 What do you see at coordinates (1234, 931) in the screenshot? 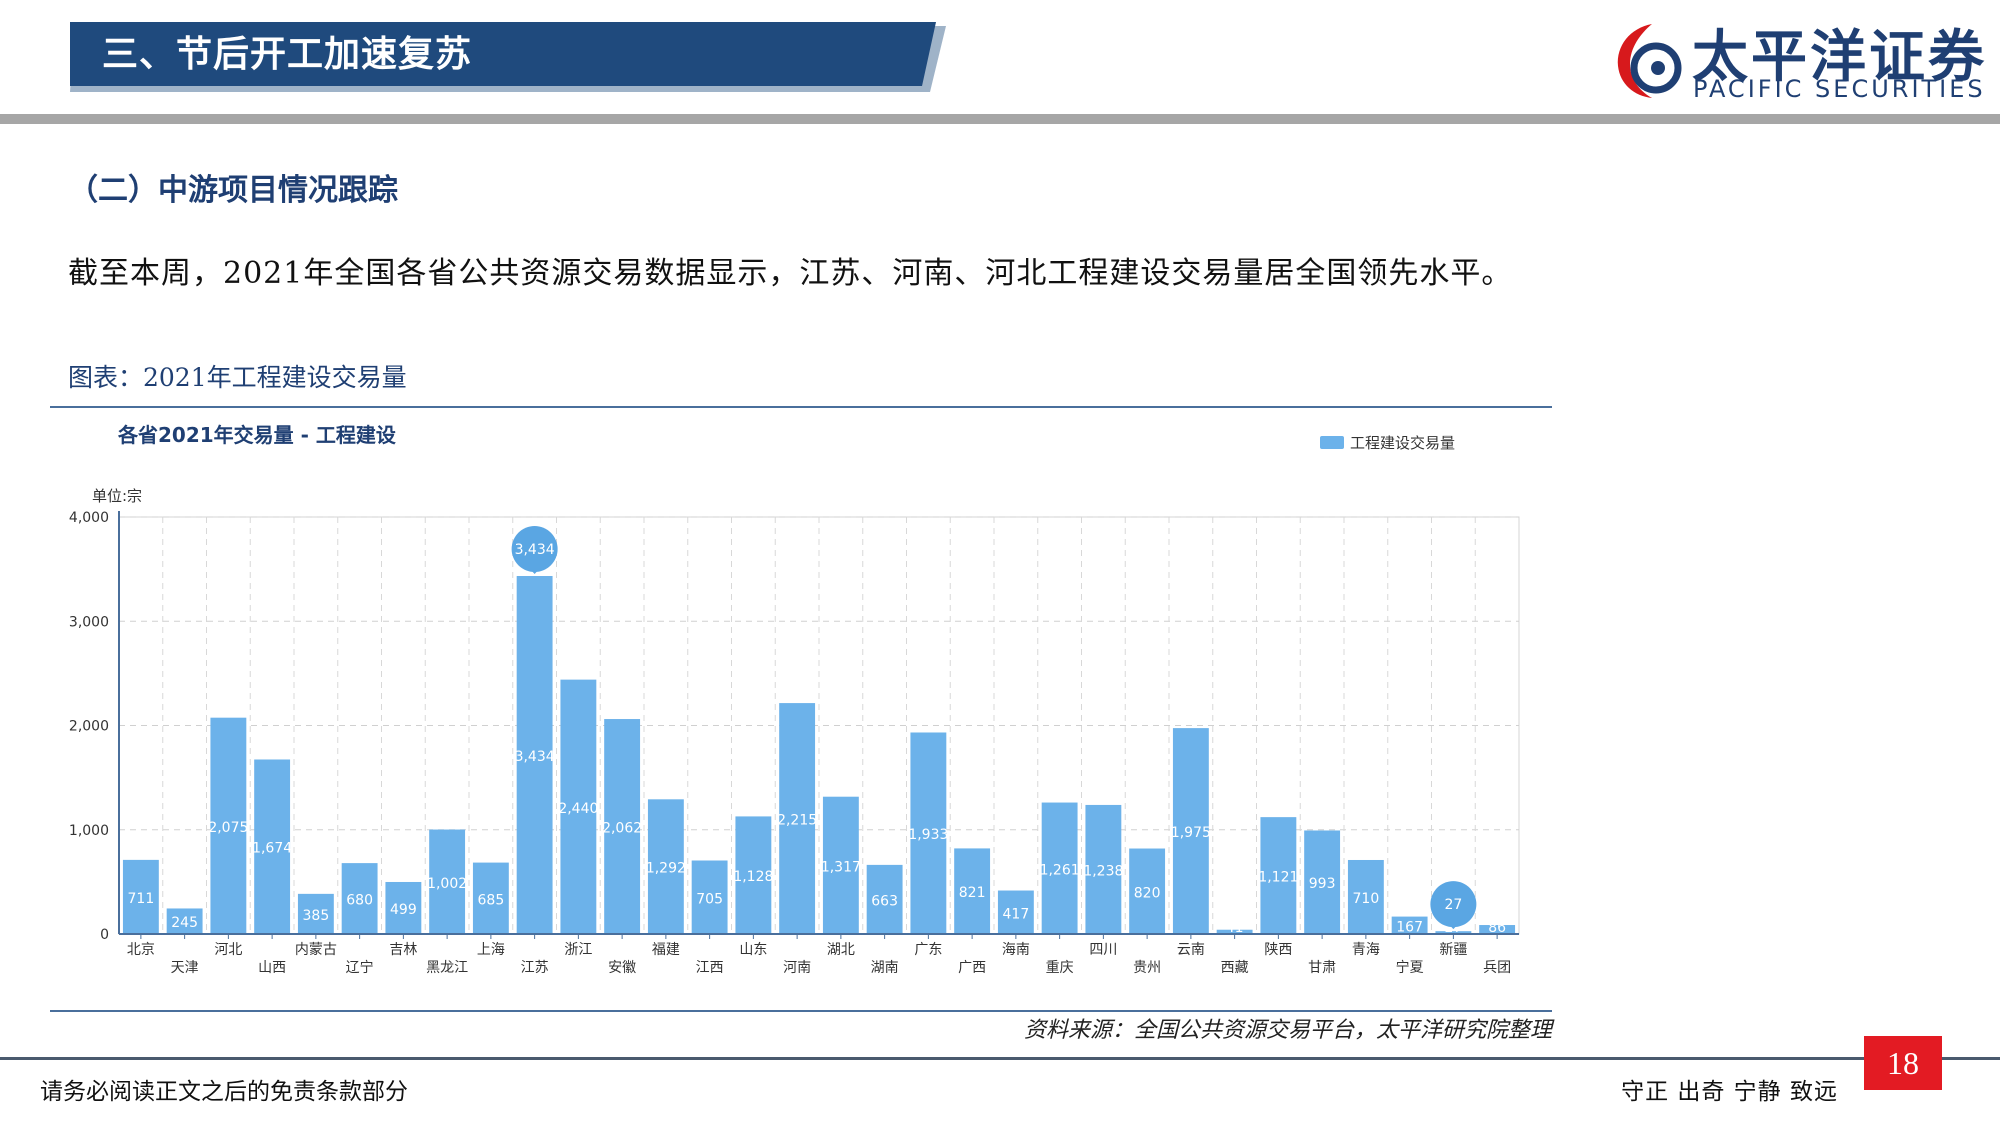
I see `bar-西藏` at bounding box center [1234, 931].